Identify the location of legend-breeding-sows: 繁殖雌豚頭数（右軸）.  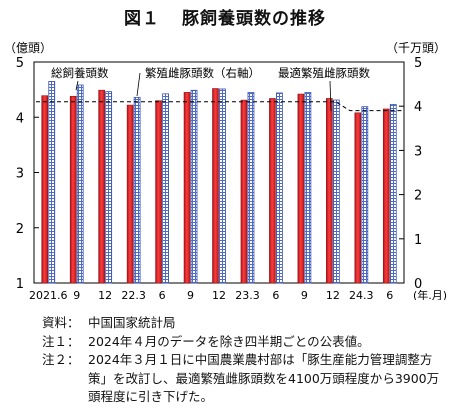
(202, 73).